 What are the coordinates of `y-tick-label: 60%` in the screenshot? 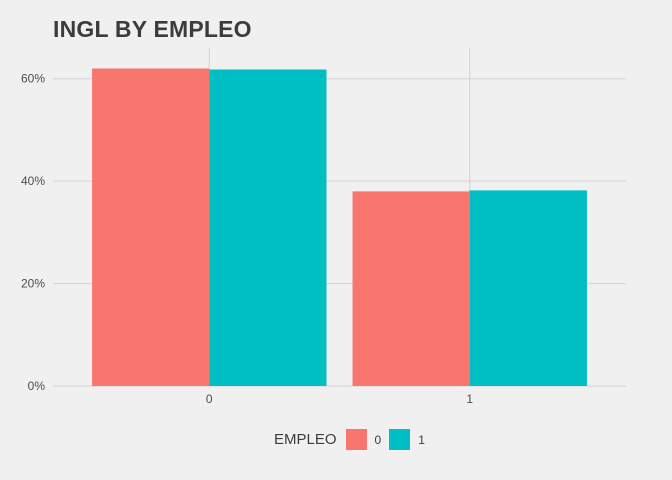 It's located at (33, 79).